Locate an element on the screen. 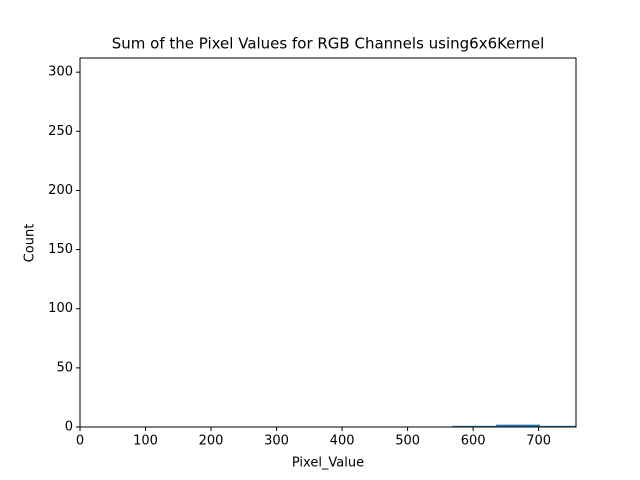 This screenshot has height=480, width=640. y-axis-label: Count is located at coordinates (30, 243).